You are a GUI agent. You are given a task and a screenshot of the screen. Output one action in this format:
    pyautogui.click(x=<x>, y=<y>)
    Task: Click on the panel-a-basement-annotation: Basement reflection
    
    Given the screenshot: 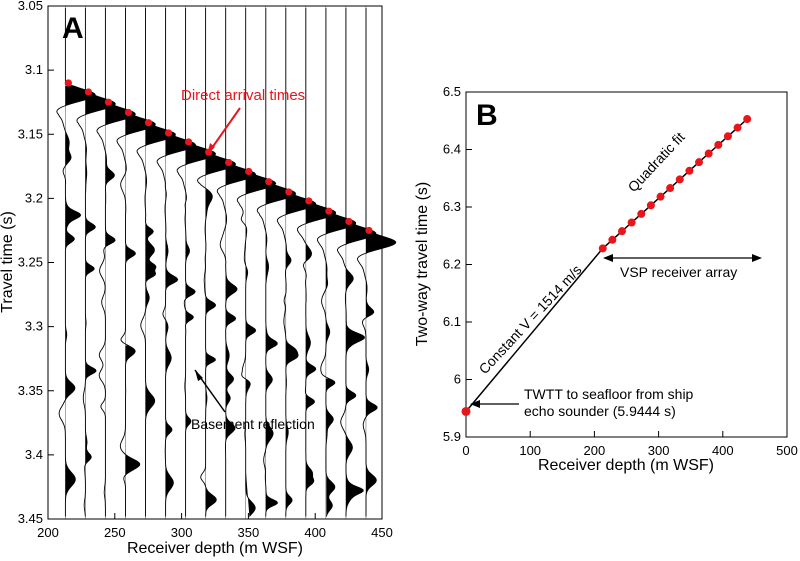 What is the action you would take?
    pyautogui.click(x=253, y=424)
    